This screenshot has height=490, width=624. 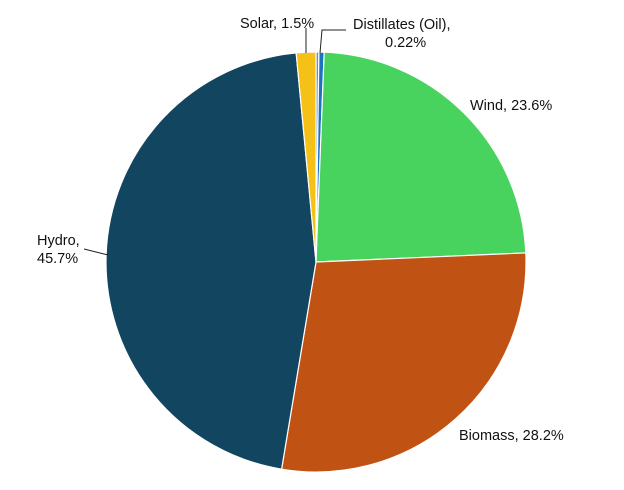 I want to click on label-solar: Solar, 1.5%, so click(x=277, y=24).